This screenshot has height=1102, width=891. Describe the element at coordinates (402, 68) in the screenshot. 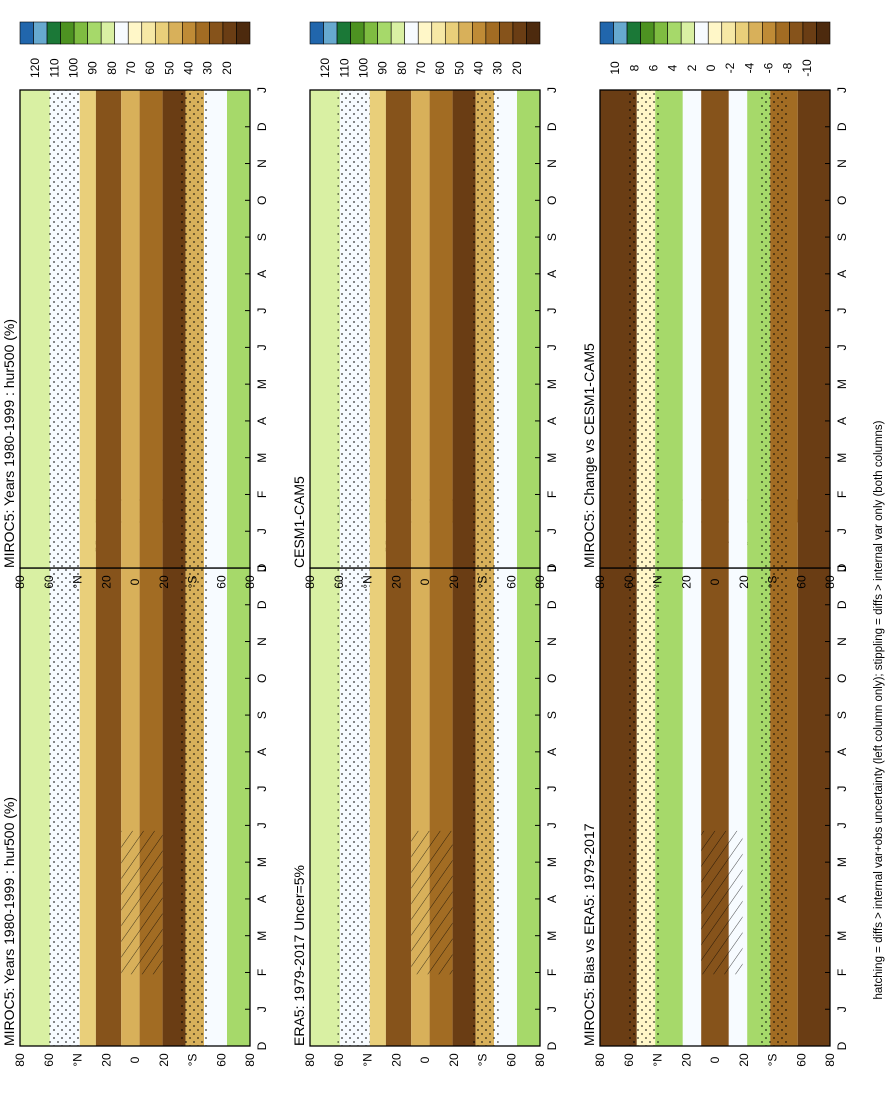

I see `colorbar-label: 80` at that location.